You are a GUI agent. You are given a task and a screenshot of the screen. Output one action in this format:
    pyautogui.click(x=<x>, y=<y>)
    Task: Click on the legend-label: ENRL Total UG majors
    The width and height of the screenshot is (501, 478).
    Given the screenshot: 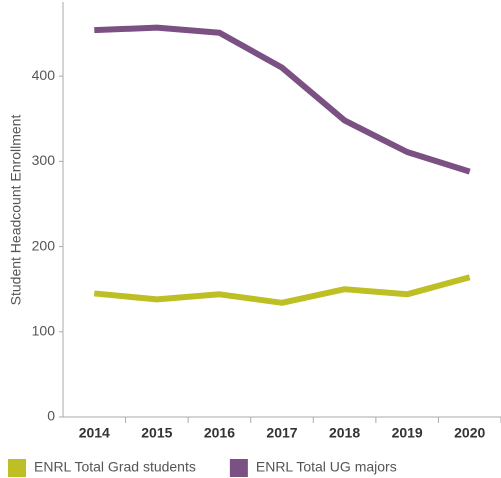 What is the action you would take?
    pyautogui.click(x=326, y=467)
    